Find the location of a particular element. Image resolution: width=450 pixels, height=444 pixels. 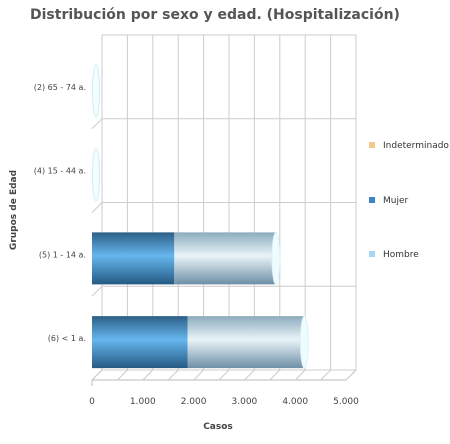

y-tick-label: (4) 15 - 44 a. is located at coordinates (60, 171).